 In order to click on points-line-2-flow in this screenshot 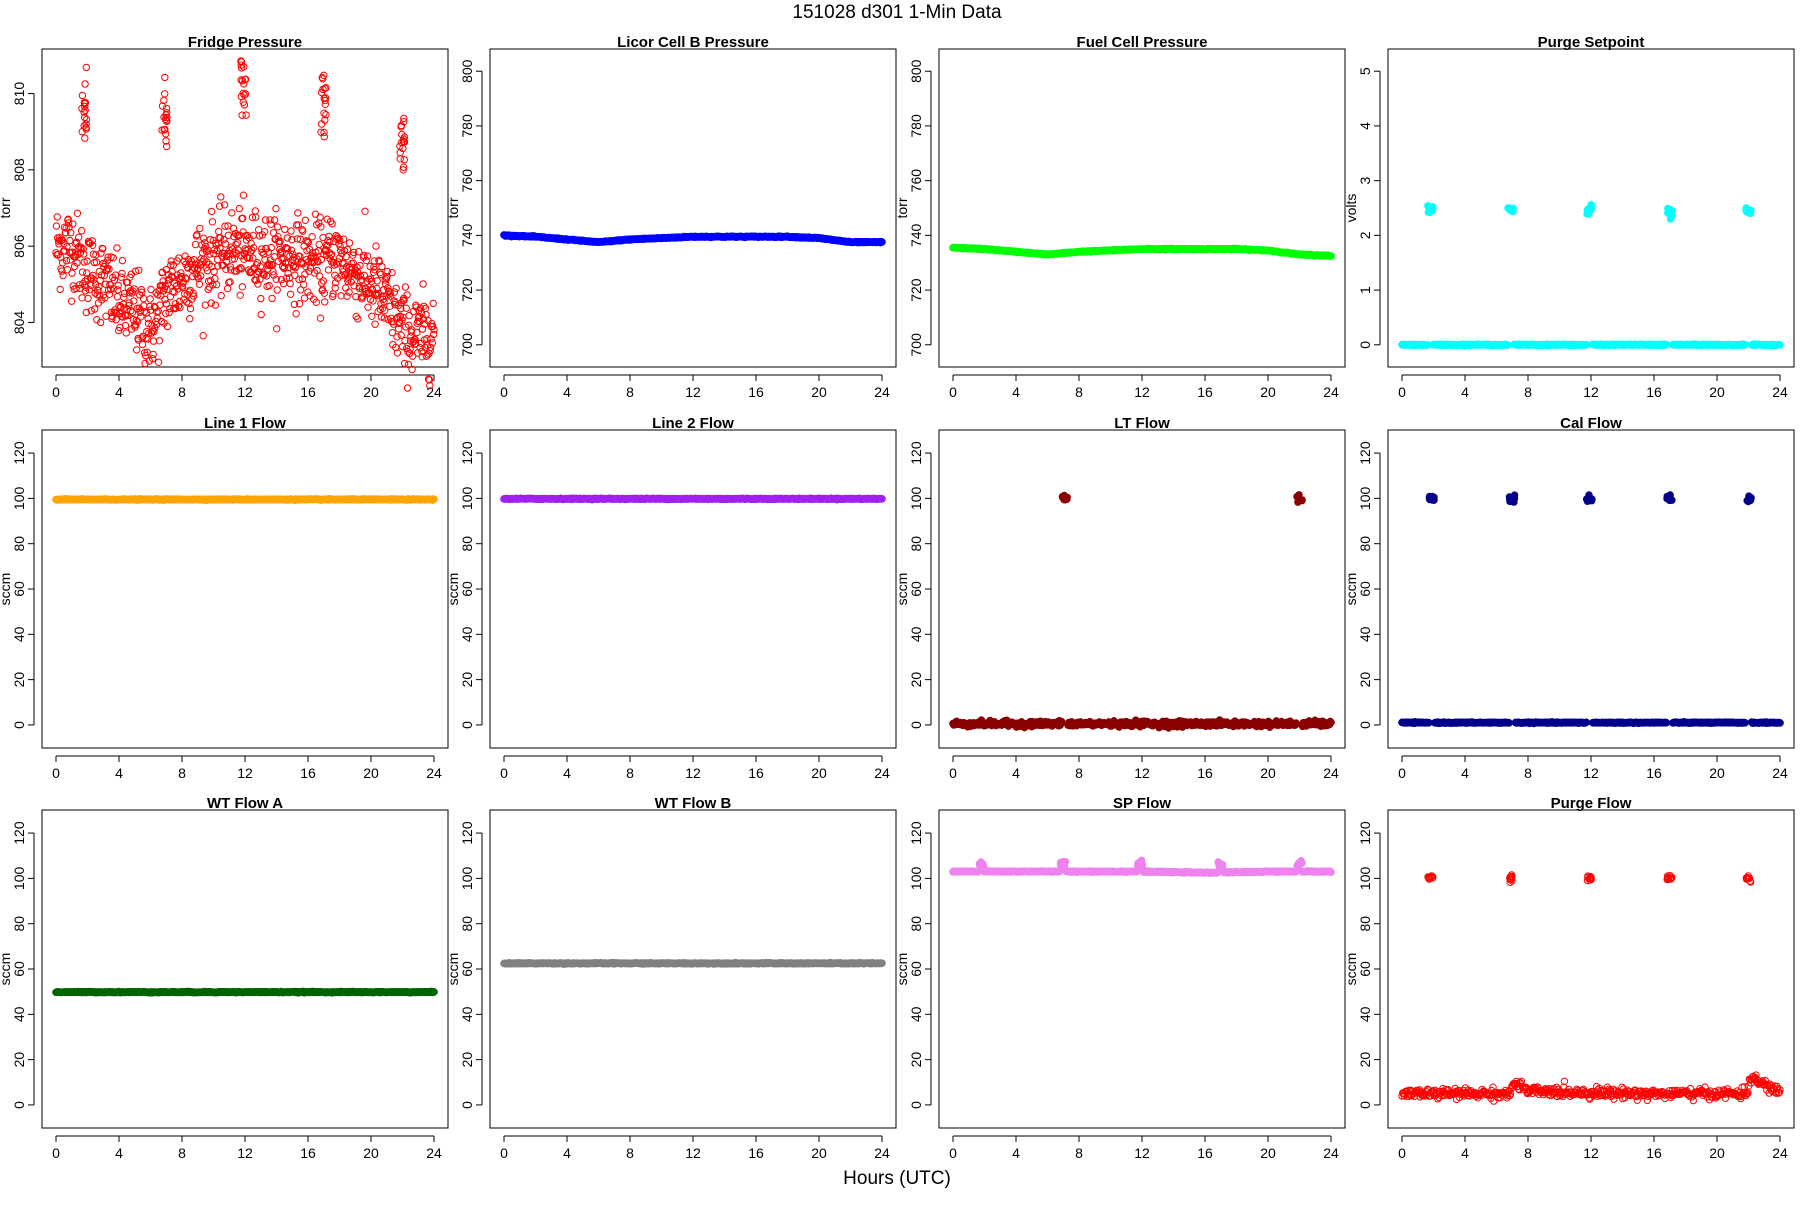, I will do `click(692, 499)`.